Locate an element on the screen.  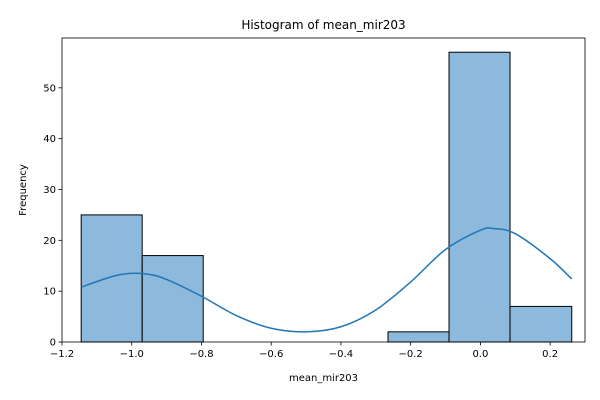
y-tick-label: 0 is located at coordinates (53, 343).